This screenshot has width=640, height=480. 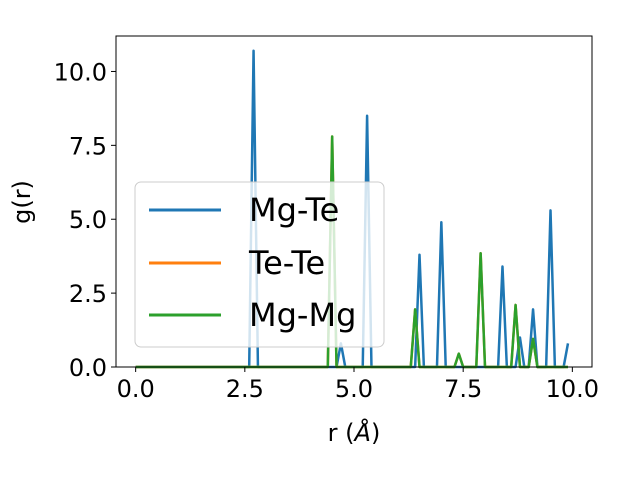 I want to click on y-tick-label: 2.5, so click(x=88, y=294).